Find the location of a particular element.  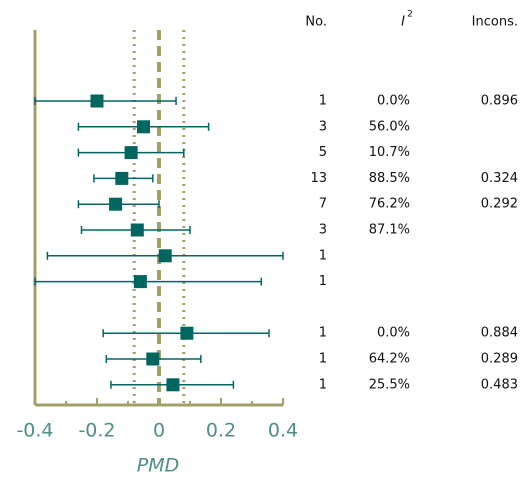

x-tick-label: 0 is located at coordinates (159, 431).